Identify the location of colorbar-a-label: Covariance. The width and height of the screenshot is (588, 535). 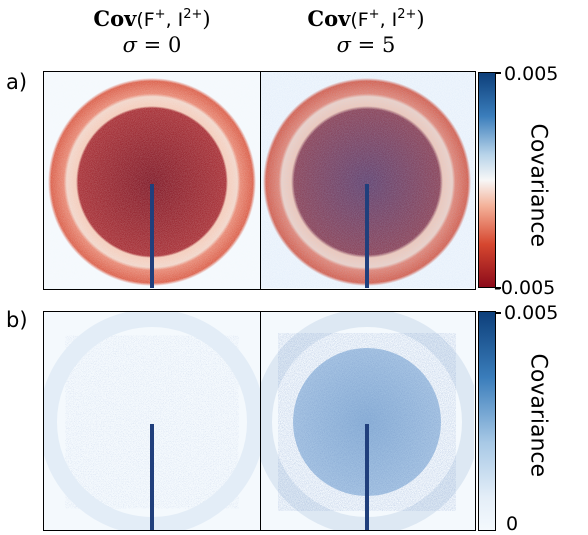
(538, 185).